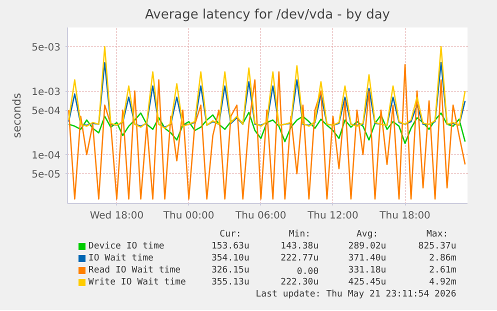 This screenshot has height=311, width=497. I want to click on y-tick-label: 5e-03, so click(46, 48).